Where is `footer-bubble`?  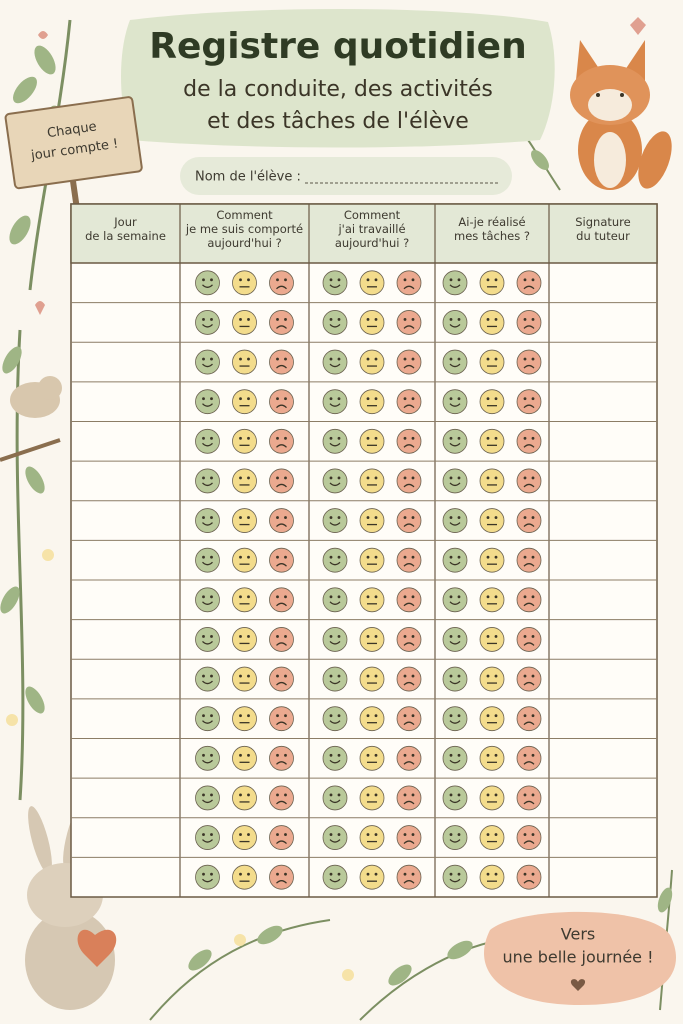
footer-bubble is located at coordinates (580, 958).